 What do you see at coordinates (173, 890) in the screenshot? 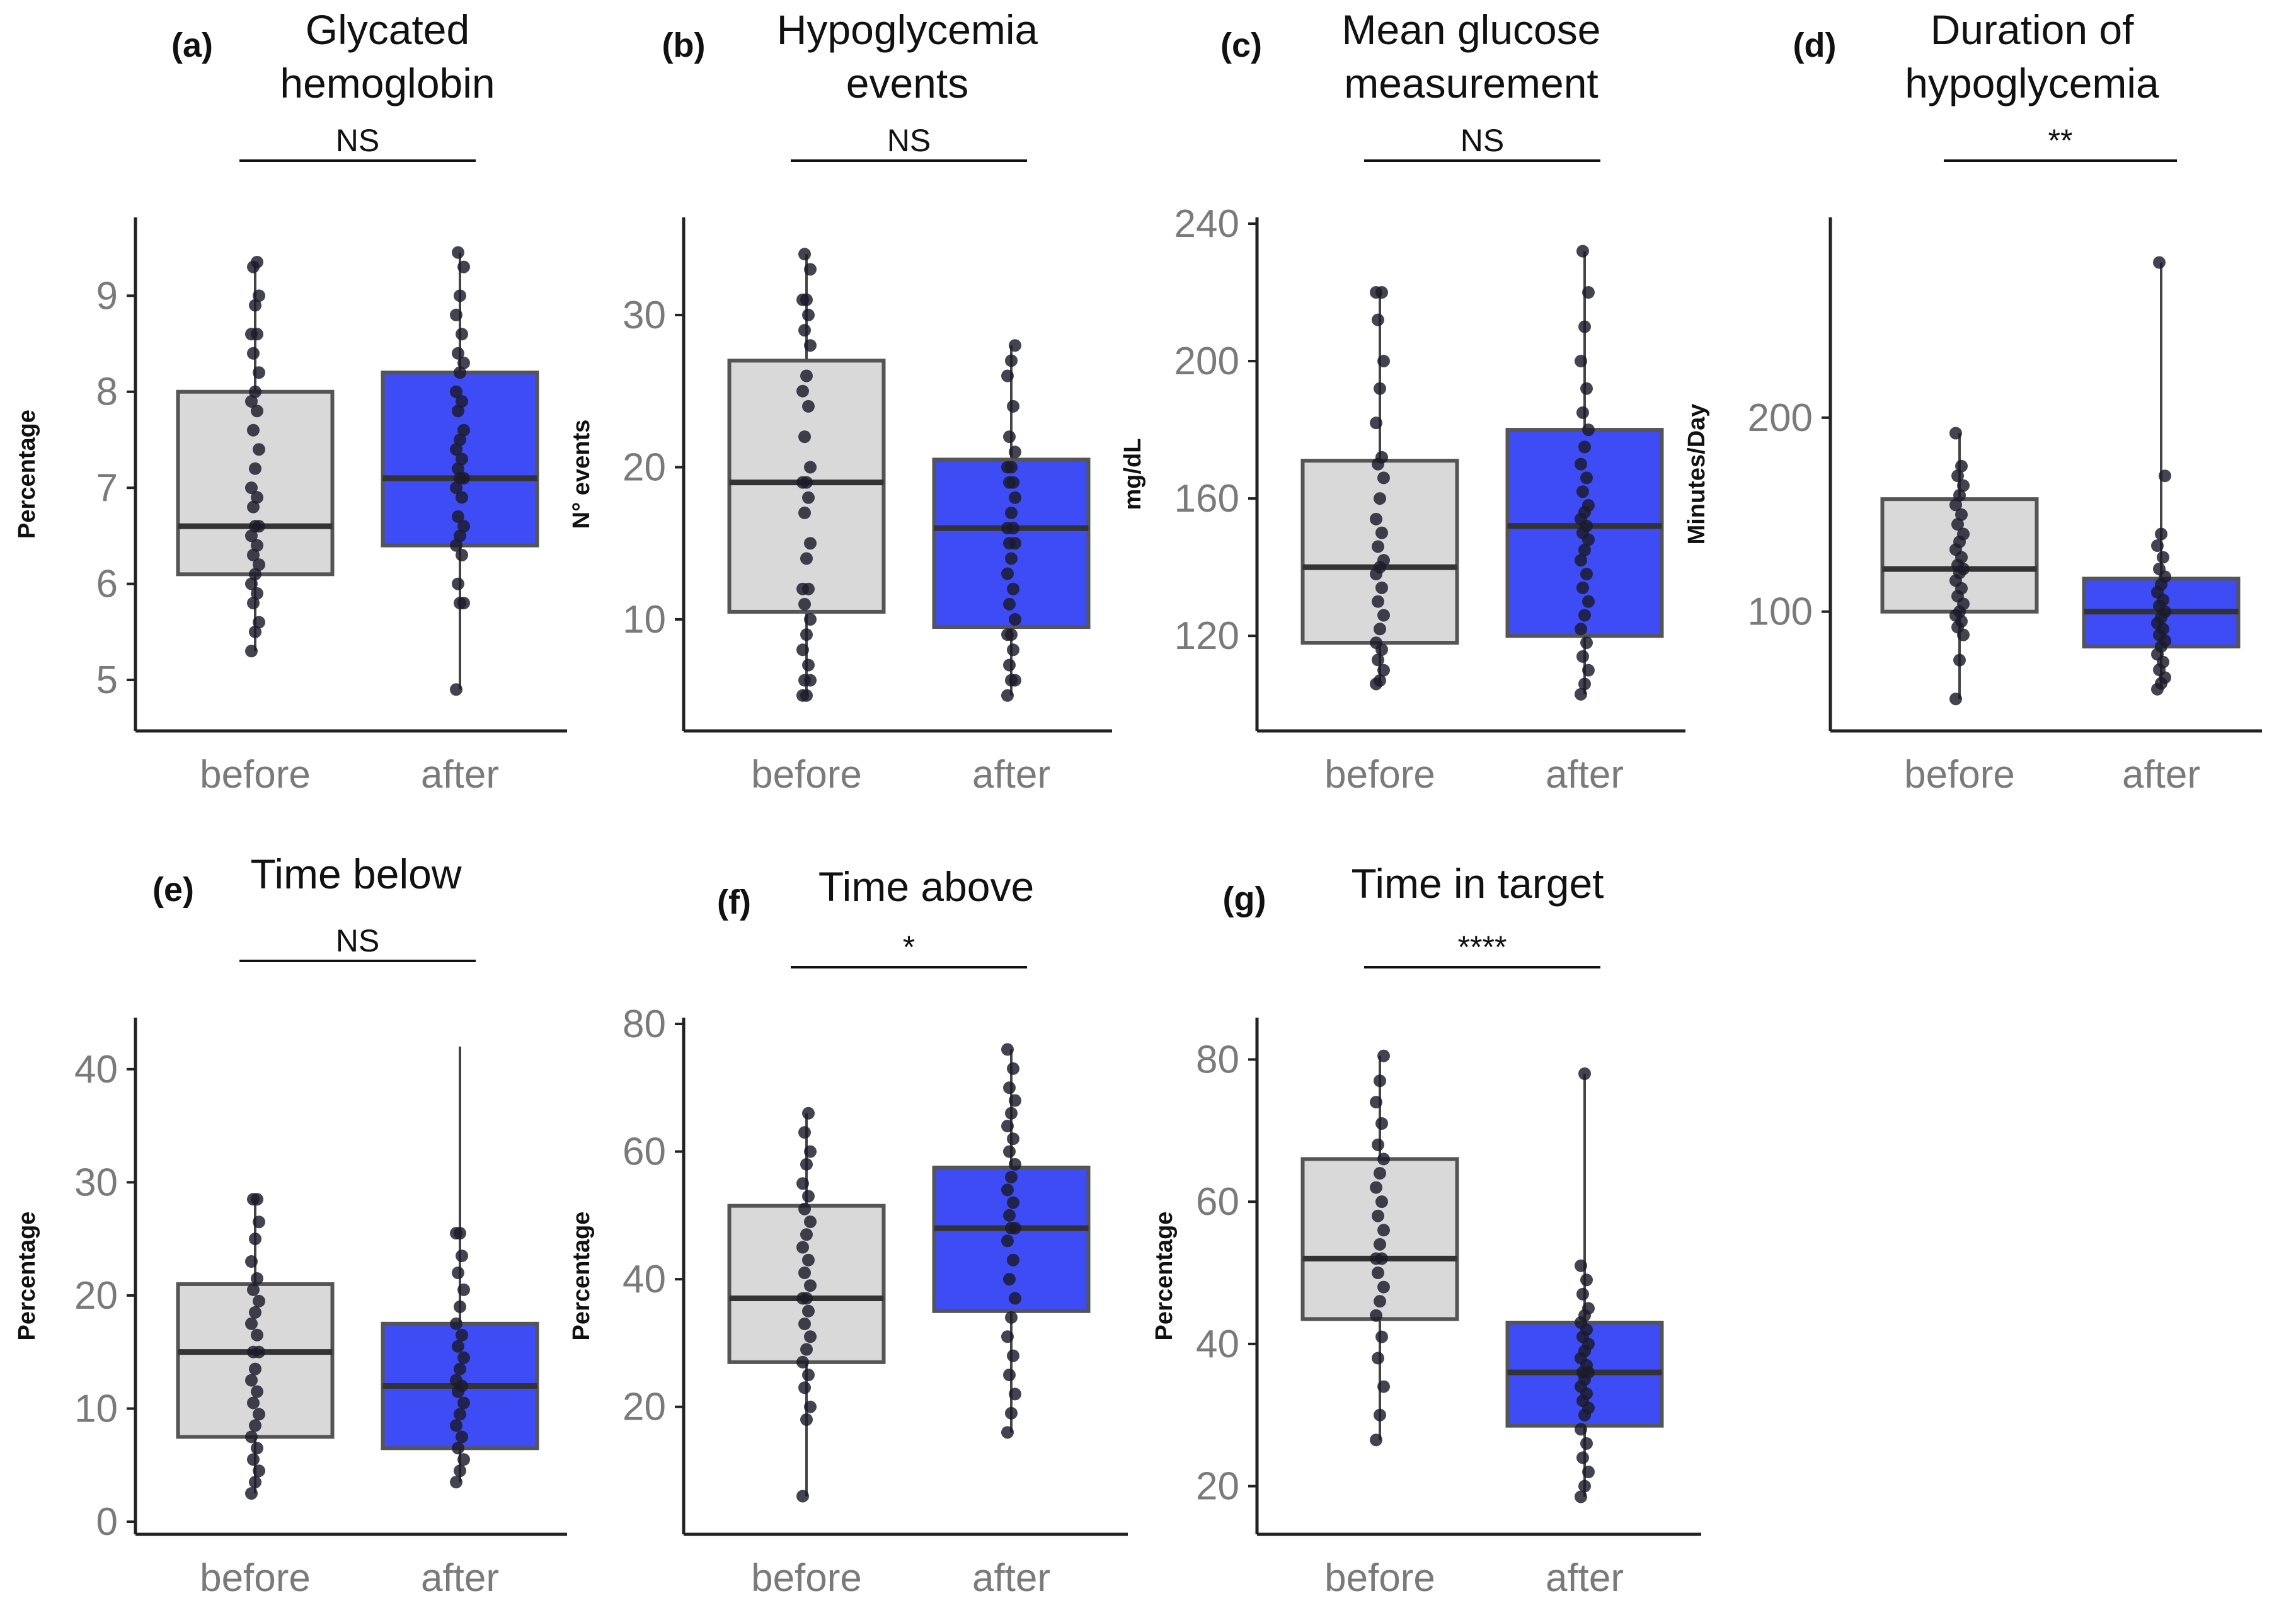
I see `panel-letter: (e)` at bounding box center [173, 890].